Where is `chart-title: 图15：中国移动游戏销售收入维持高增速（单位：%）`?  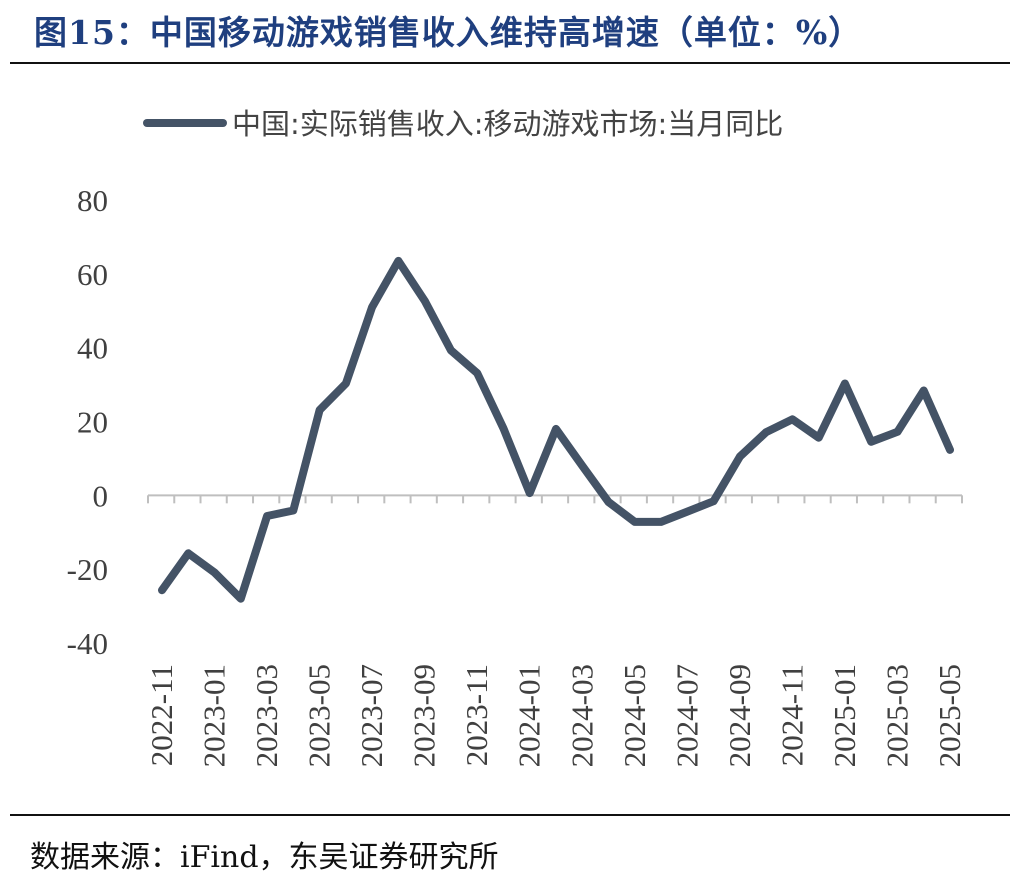 chart-title: 图15：中国移动游戏销售收入维持高增速（单位：%） is located at coordinates (448, 32).